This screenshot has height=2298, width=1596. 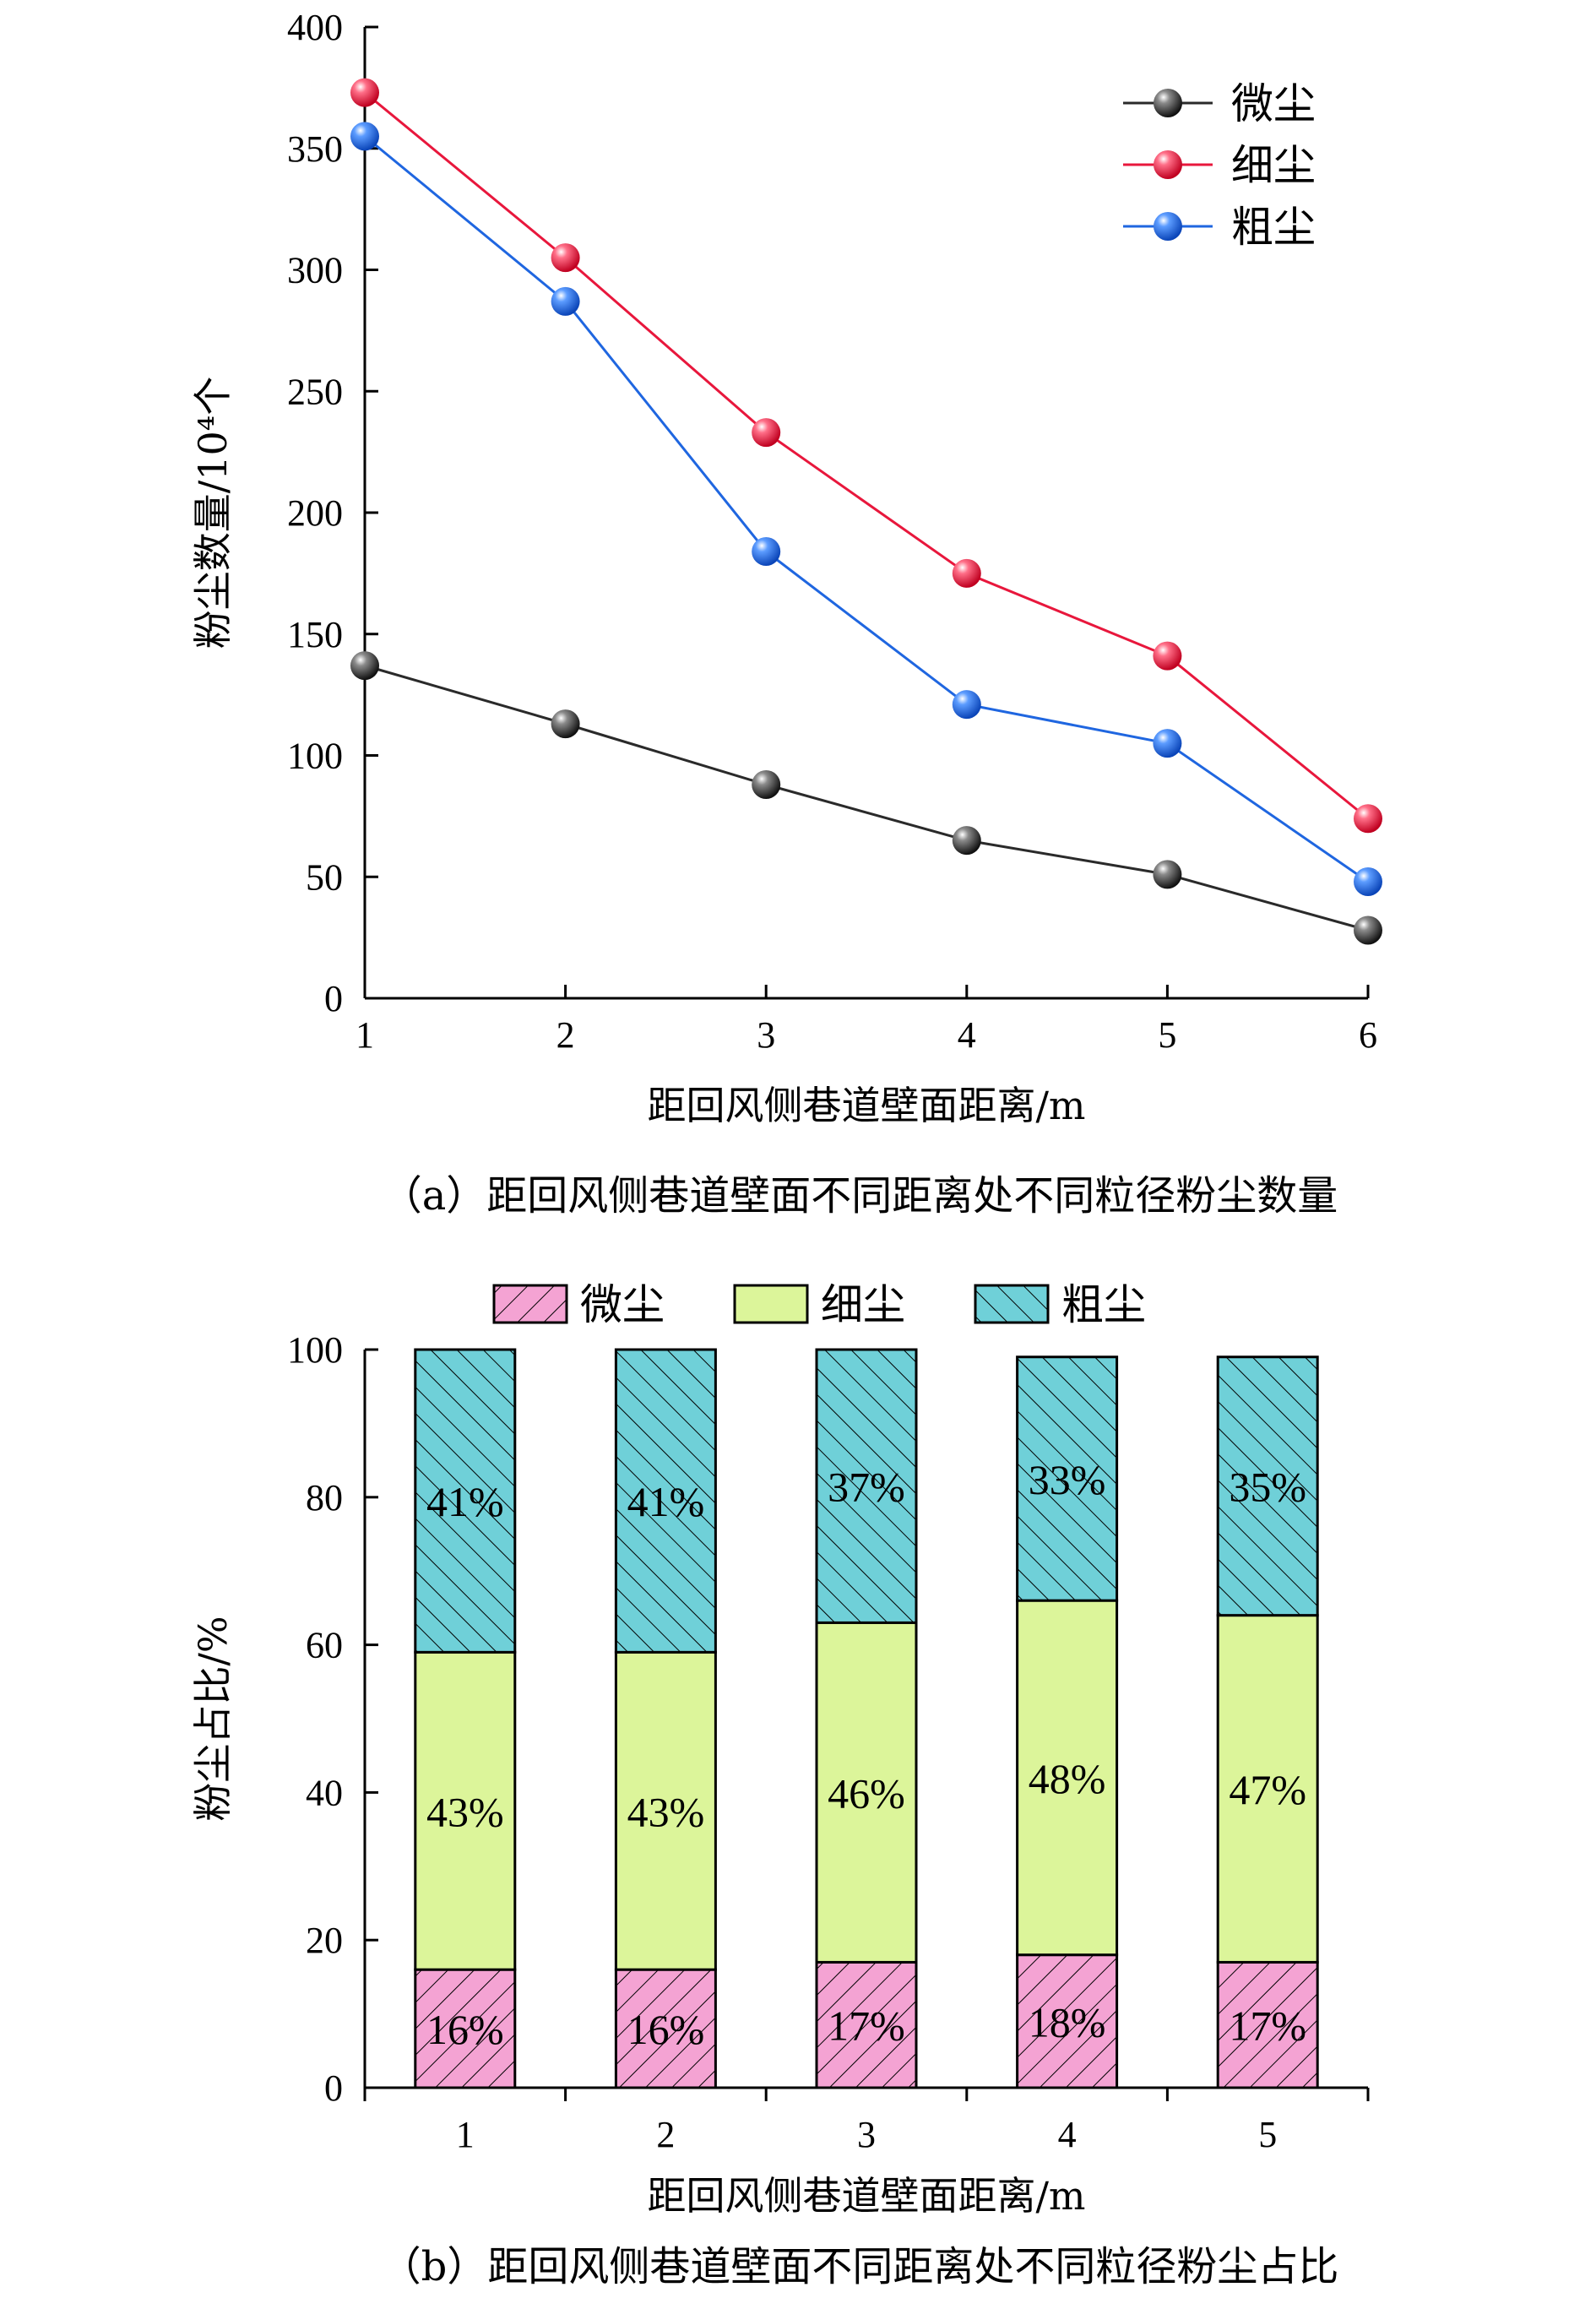 I want to click on bar-data-label: 48%, so click(x=1067, y=1778).